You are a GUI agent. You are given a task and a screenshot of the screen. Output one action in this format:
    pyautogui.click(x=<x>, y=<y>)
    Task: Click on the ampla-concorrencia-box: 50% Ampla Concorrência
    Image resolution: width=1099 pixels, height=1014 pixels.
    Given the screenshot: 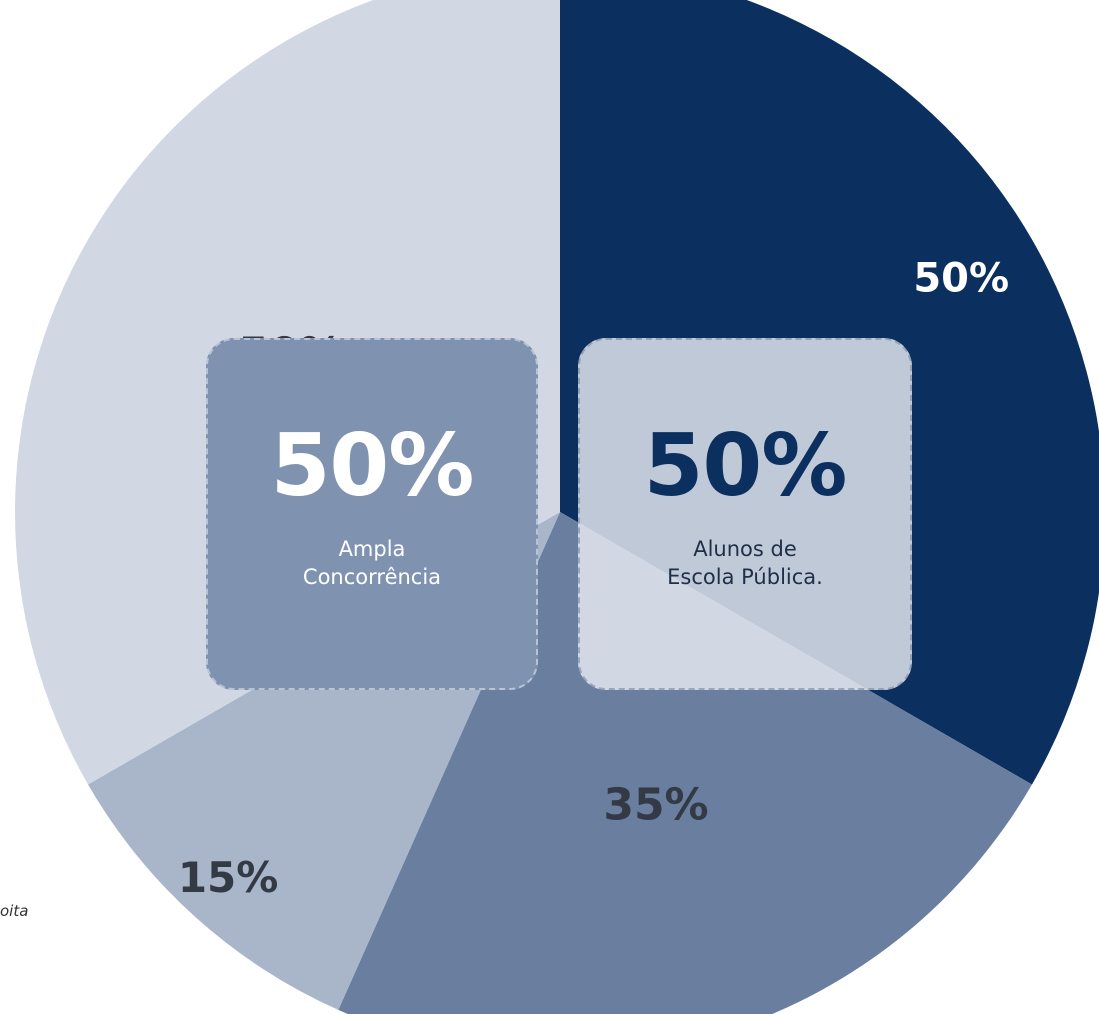 What is the action you would take?
    pyautogui.click(x=372, y=514)
    